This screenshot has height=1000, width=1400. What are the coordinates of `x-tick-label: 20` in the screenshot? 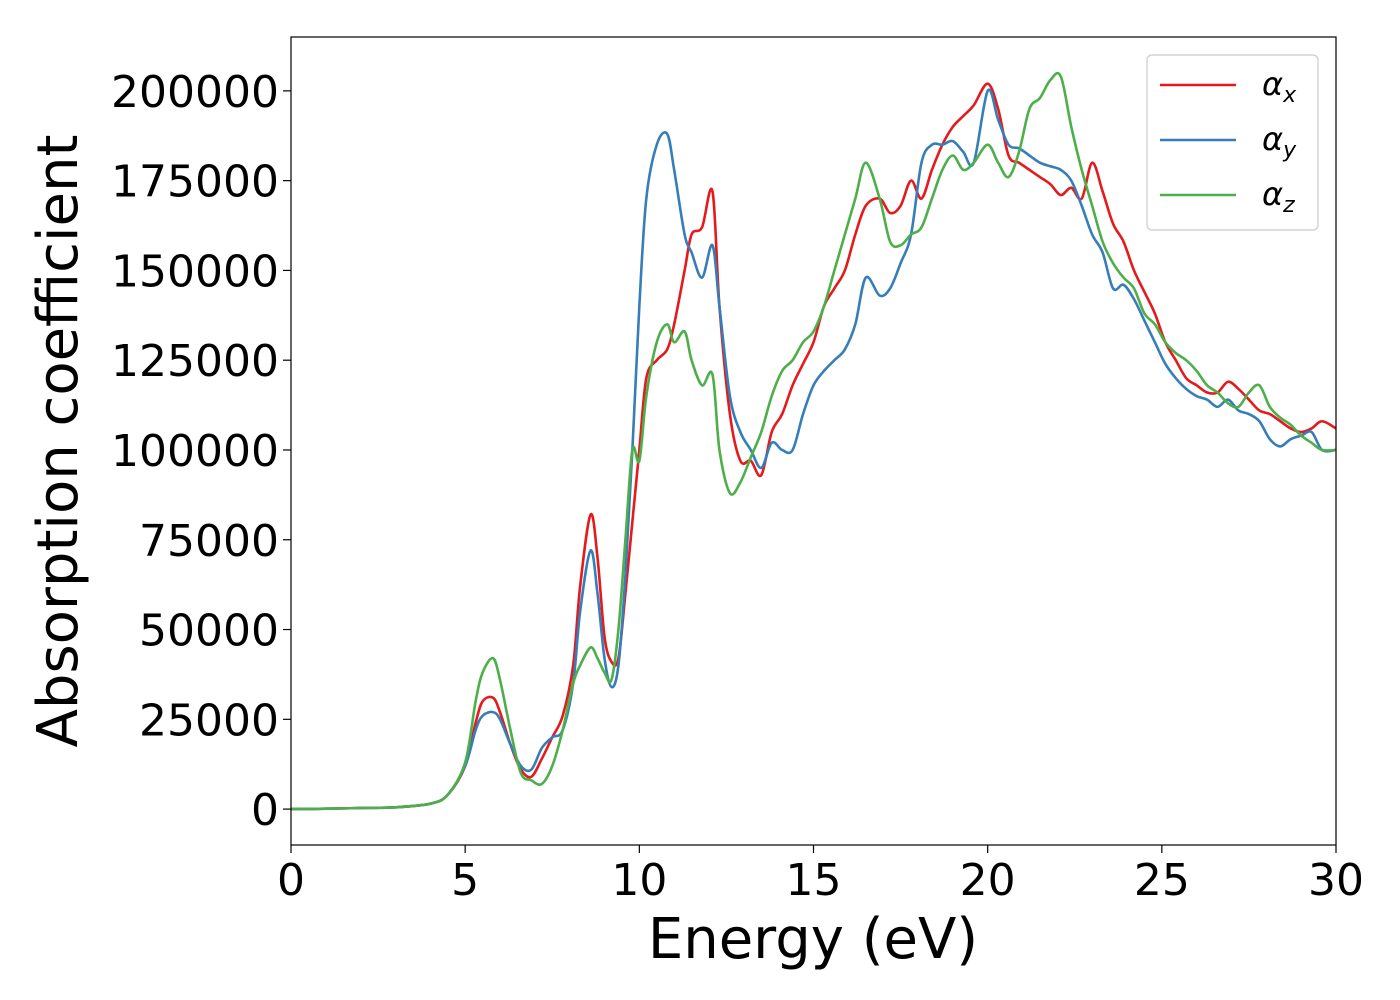 It's located at (988, 880).